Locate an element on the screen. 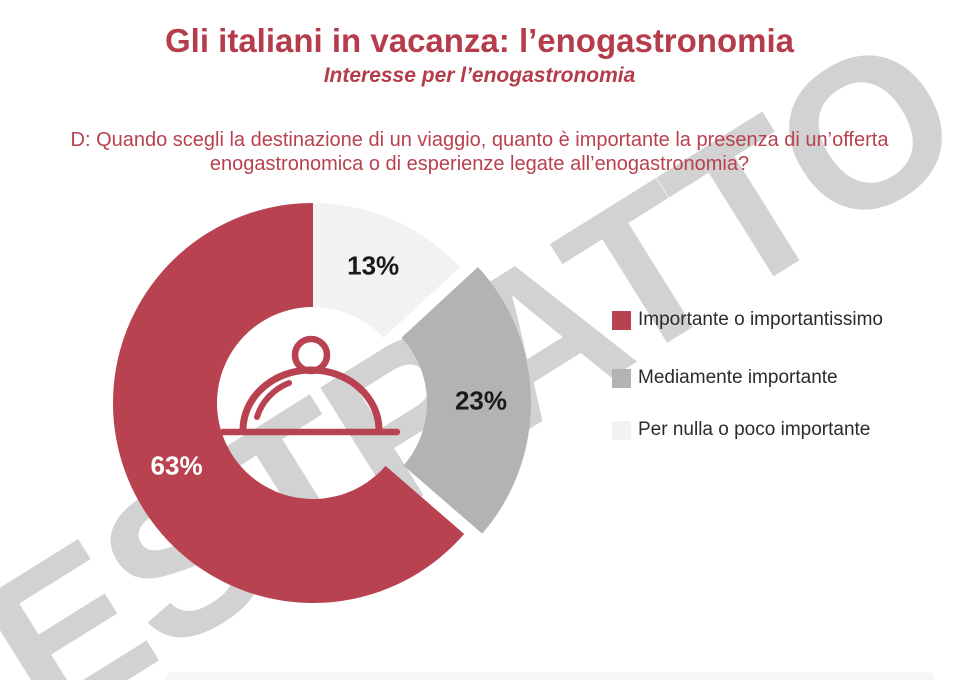 This screenshot has height=680, width=959. slice-value-label: 23% is located at coordinates (481, 400).